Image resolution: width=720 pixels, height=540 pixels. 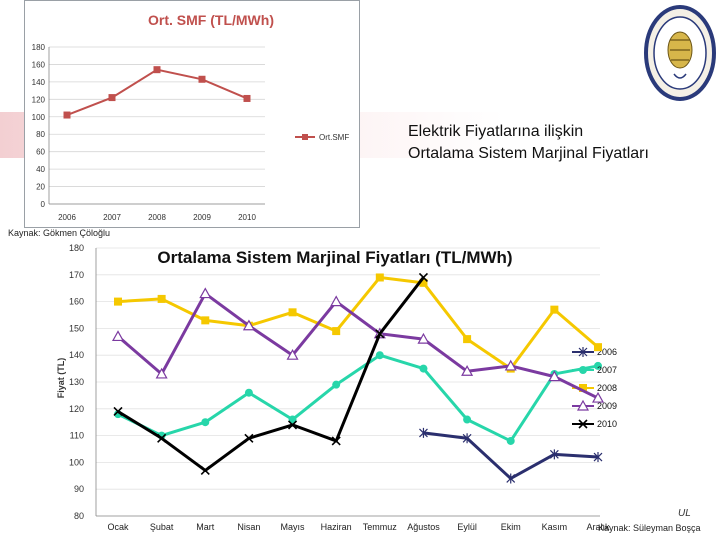 I want to click on legend-item-2007: 2007, so click(x=594, y=370).